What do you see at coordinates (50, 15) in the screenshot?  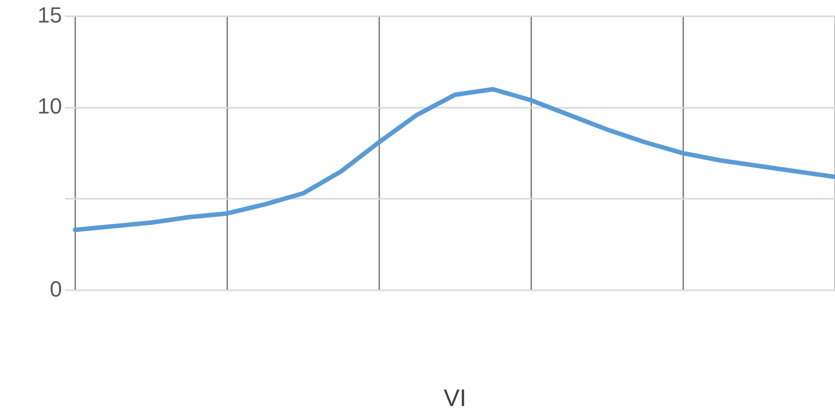 I see `y-tick-label: 15` at bounding box center [50, 15].